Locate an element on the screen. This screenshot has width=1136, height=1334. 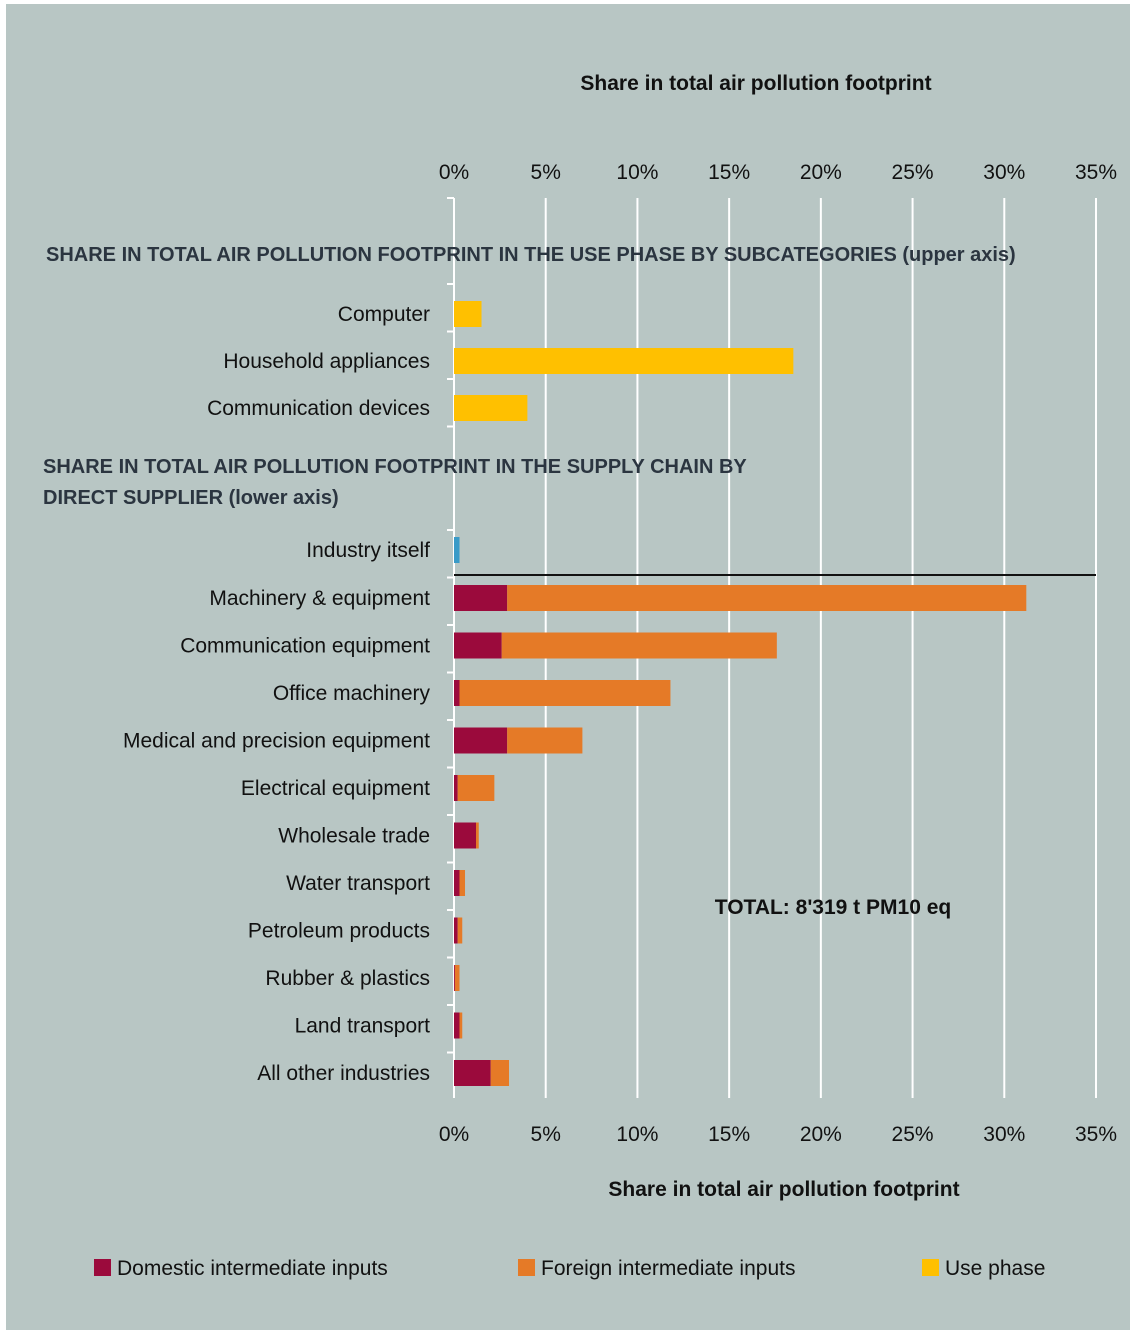
bar-foreign-machinery-and-equipment is located at coordinates (767, 598).